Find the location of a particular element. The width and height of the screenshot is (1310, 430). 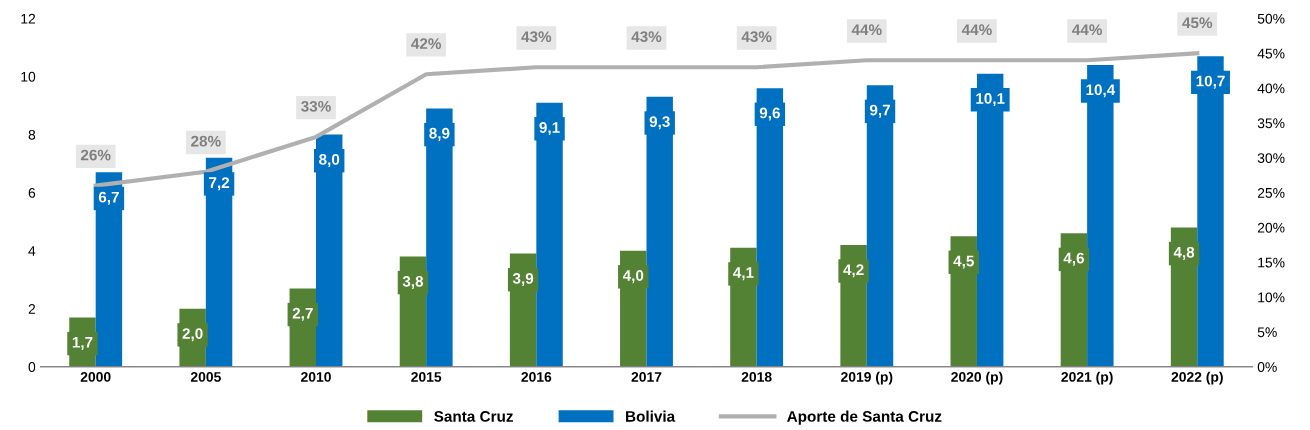

x-tick-label: 2020 (p) is located at coordinates (977, 378).